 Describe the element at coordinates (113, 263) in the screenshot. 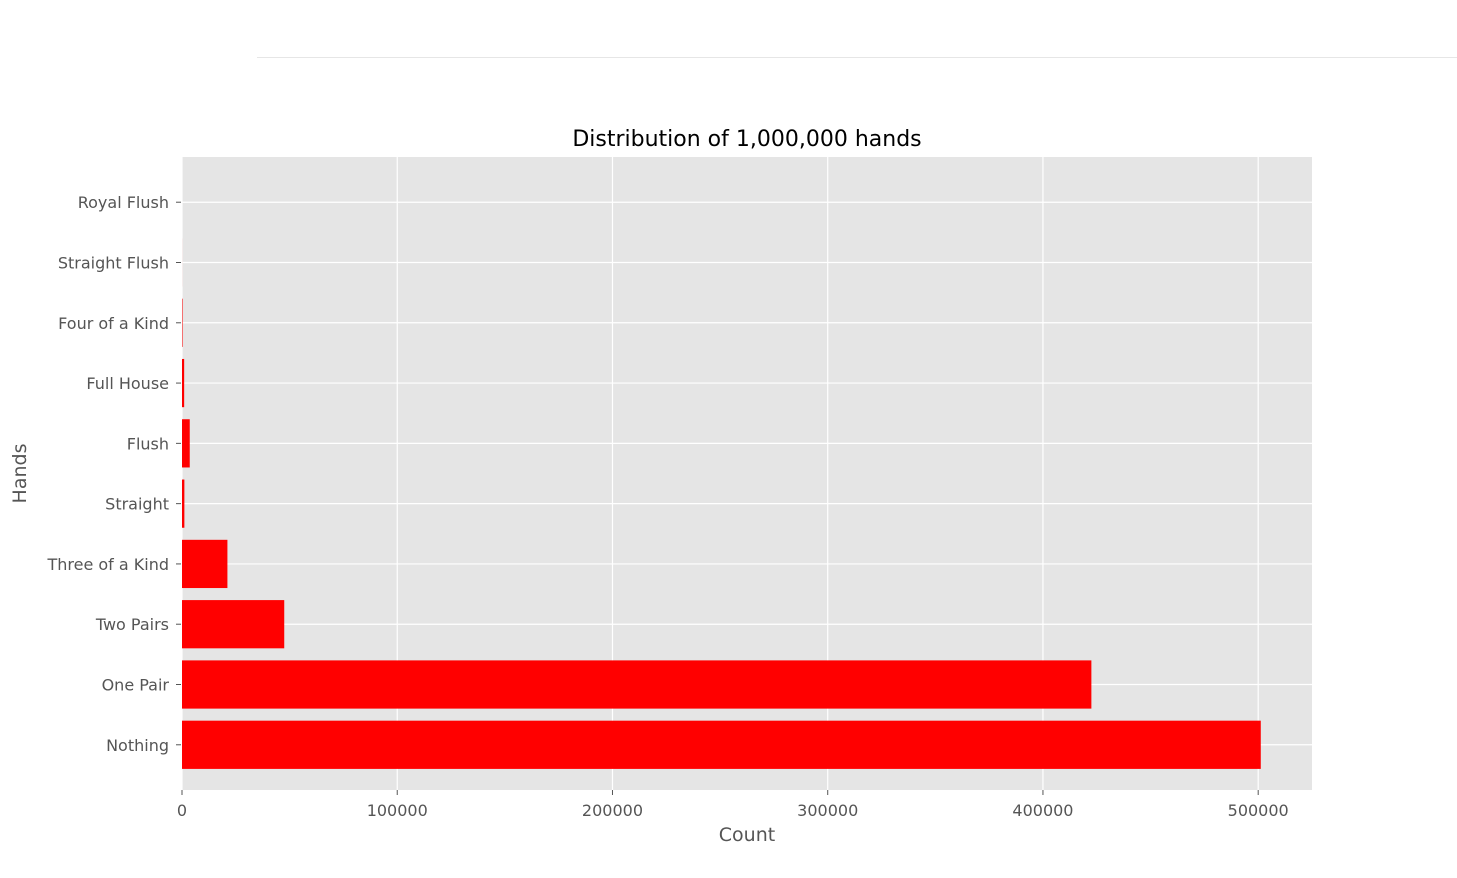

I see `y-tick-label: Straight Flush` at that location.